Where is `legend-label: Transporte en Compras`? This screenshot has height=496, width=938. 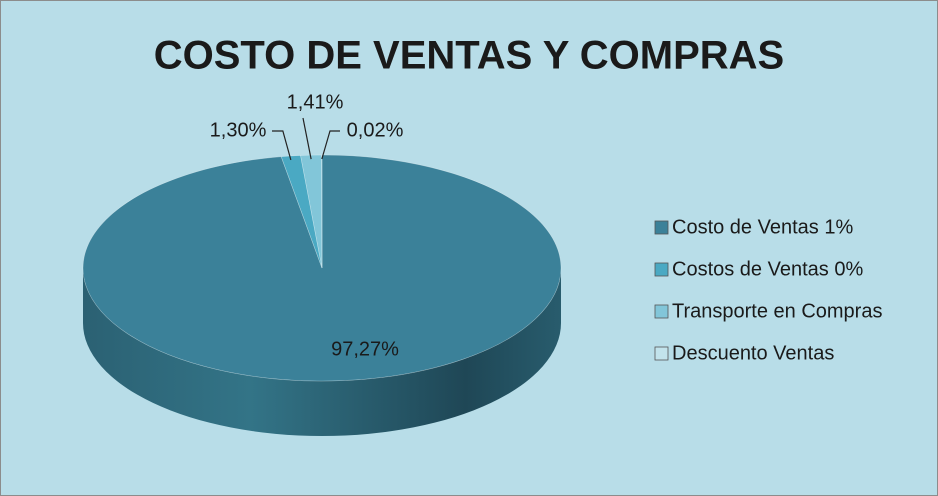
legend-label: Transporte en Compras is located at coordinates (777, 311).